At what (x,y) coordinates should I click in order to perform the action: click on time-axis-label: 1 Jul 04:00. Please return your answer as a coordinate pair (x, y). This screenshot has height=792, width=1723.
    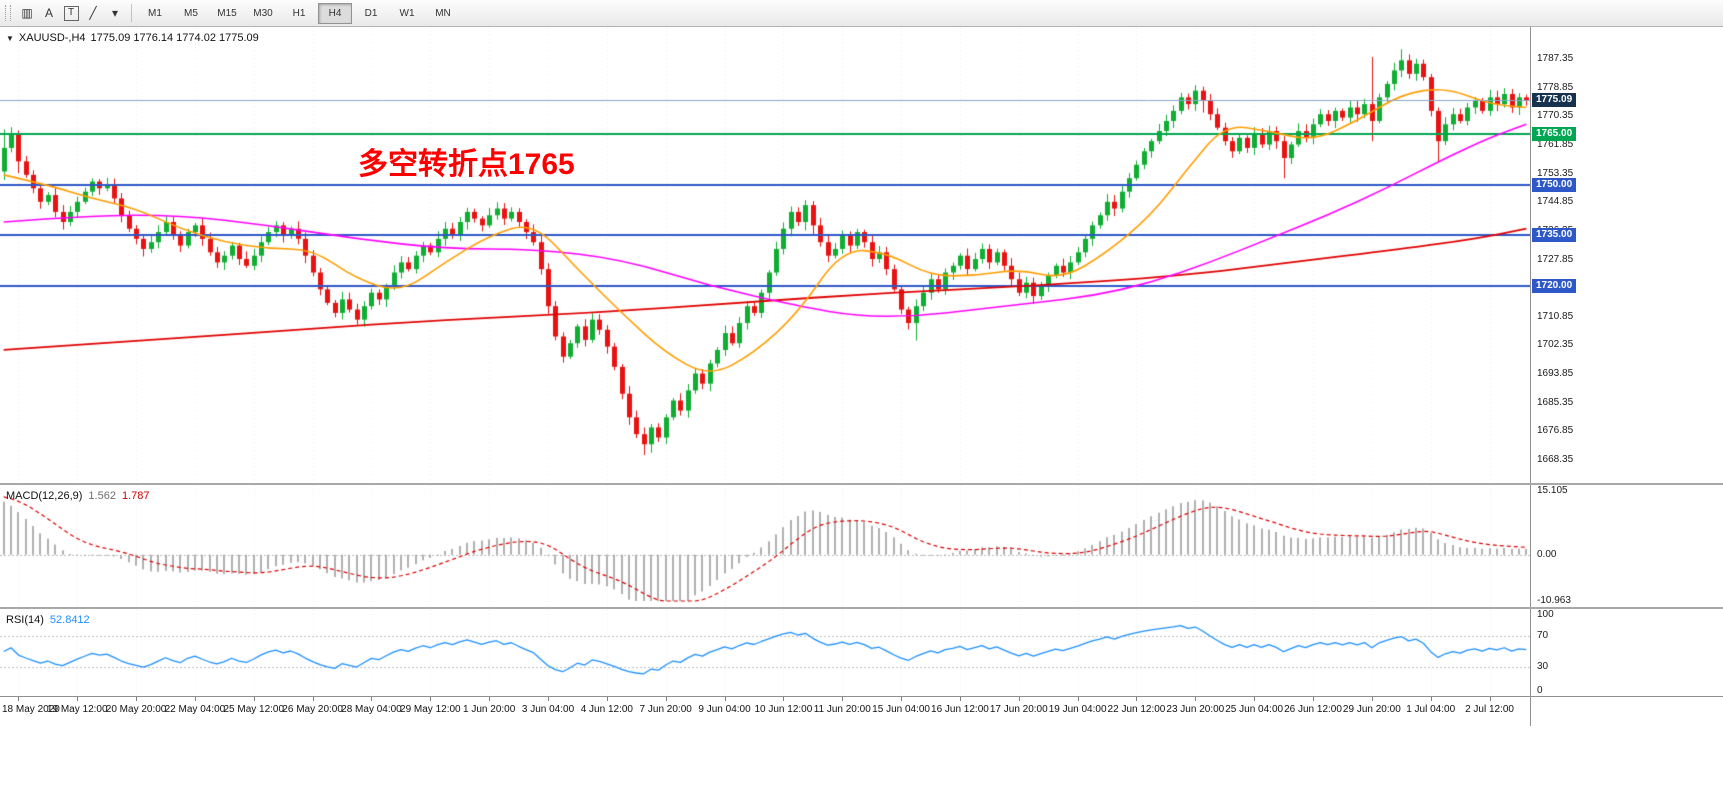
    Looking at the image, I should click on (1431, 709).